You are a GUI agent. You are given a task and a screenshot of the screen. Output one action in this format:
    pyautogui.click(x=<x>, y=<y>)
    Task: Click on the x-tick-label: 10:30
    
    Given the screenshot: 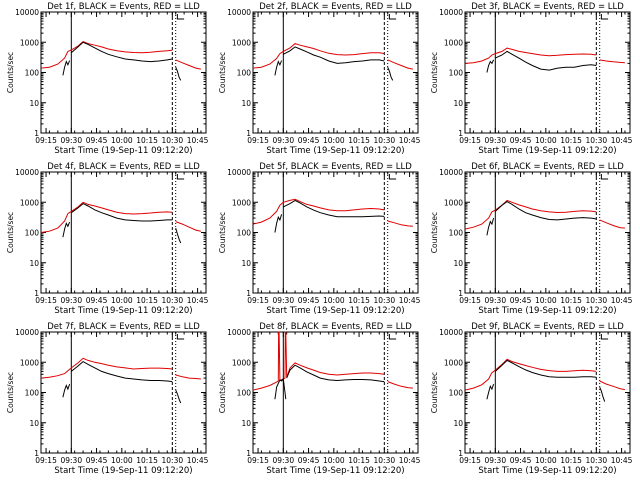 What is the action you would take?
    pyautogui.click(x=597, y=460)
    